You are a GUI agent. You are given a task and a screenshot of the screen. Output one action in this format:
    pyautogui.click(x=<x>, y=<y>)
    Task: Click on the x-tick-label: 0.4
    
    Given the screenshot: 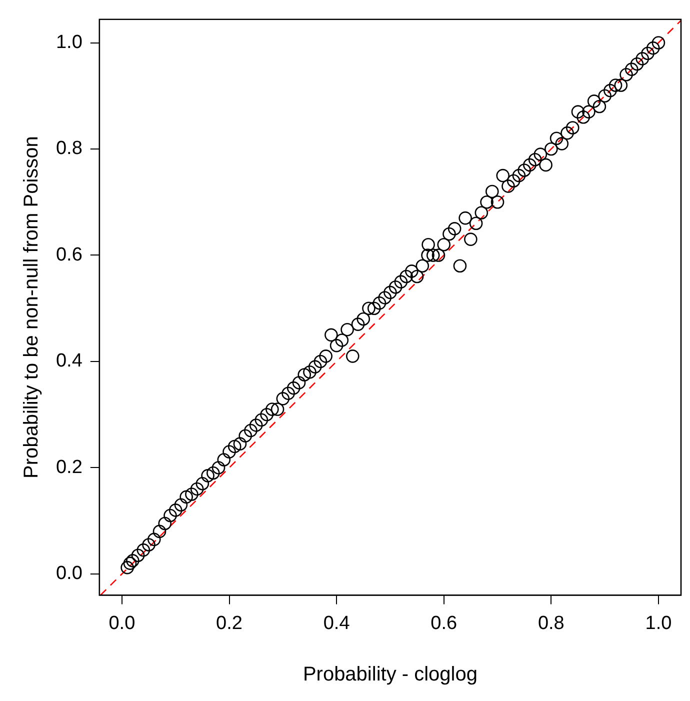 What is the action you would take?
    pyautogui.click(x=336, y=623)
    